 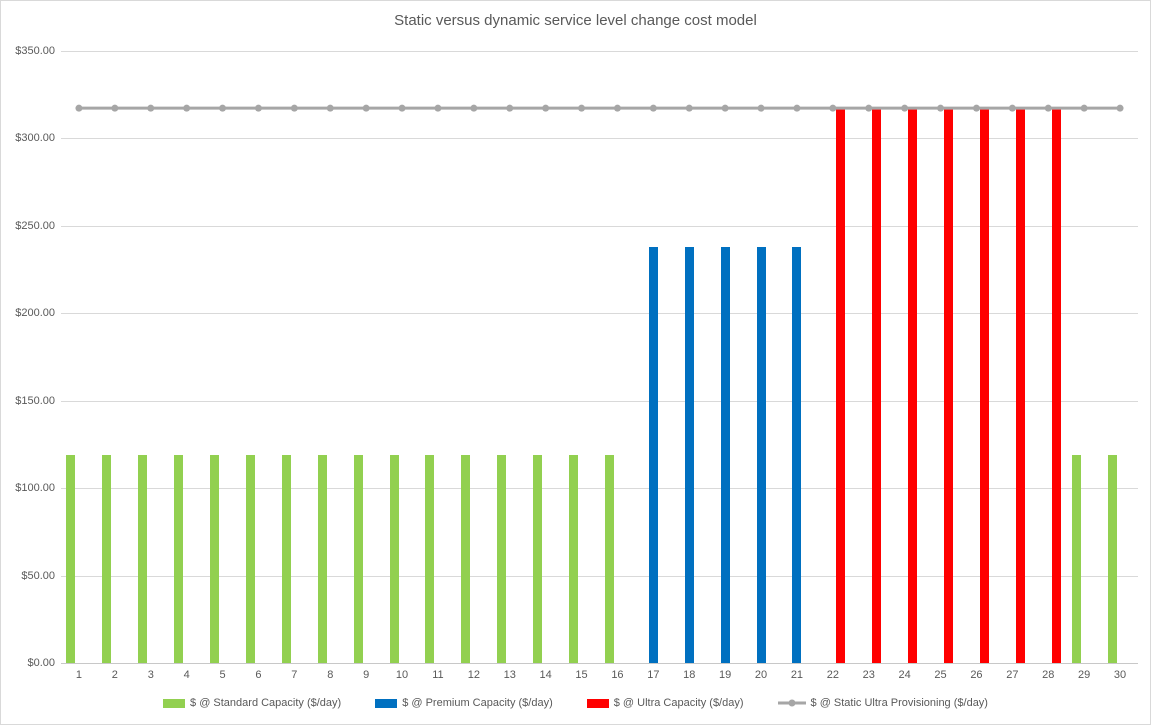 What do you see at coordinates (509, 675) in the screenshot?
I see `x-axis-tick-label: 13` at bounding box center [509, 675].